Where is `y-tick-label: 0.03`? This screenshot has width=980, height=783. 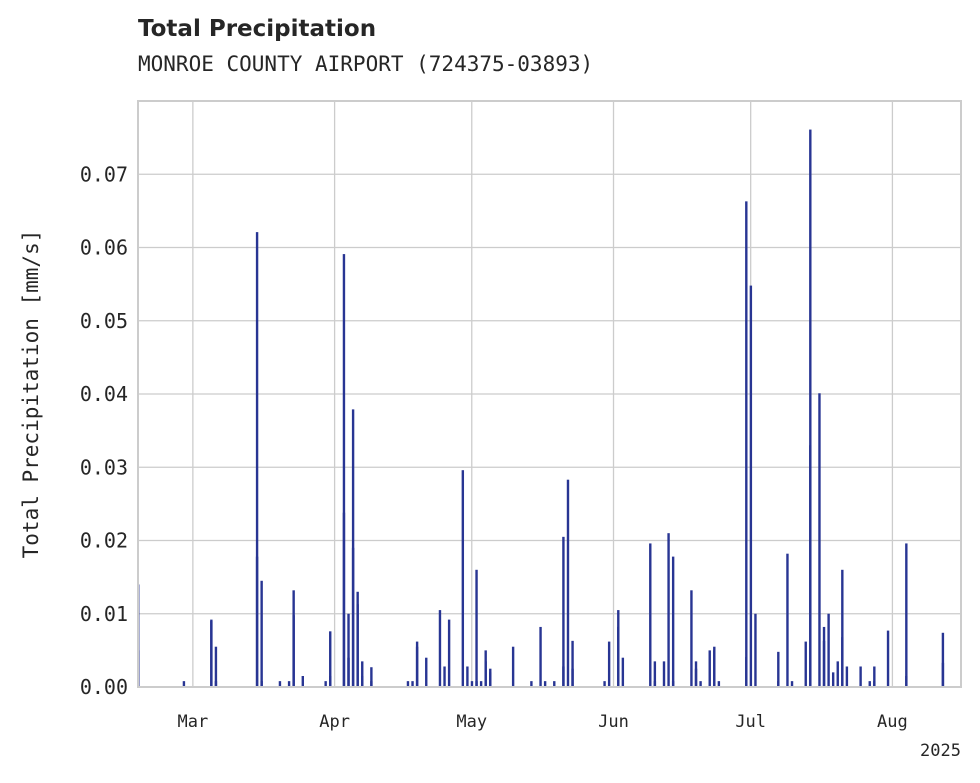 y-tick-label: 0.03 is located at coordinates (104, 467).